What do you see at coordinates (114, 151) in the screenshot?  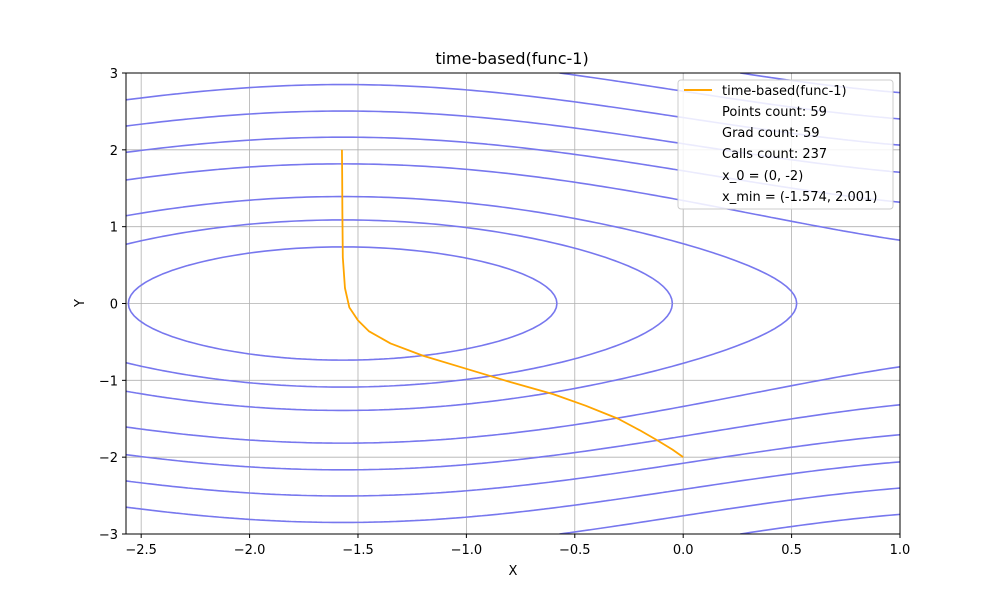 I see `y-tick-label: 2` at bounding box center [114, 151].